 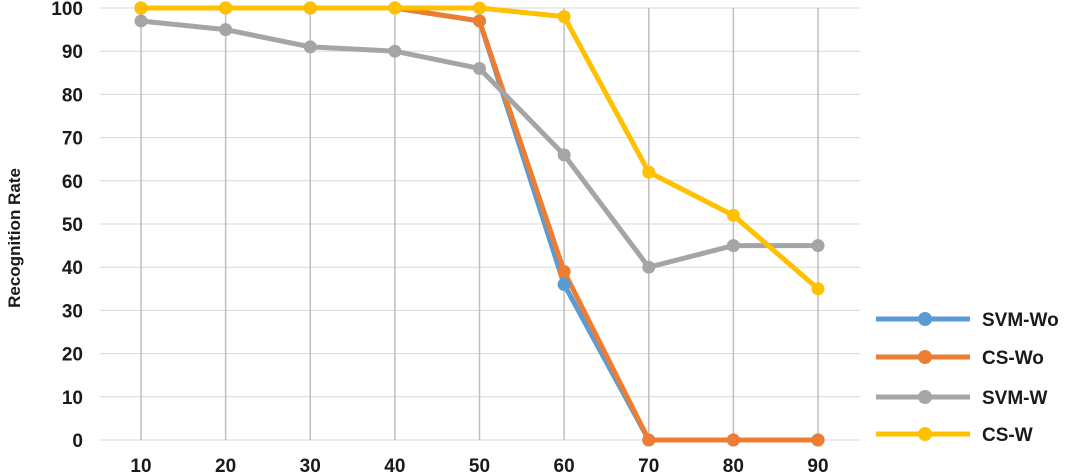 What do you see at coordinates (72, 268) in the screenshot?
I see `y-tick-label-40: 40` at bounding box center [72, 268].